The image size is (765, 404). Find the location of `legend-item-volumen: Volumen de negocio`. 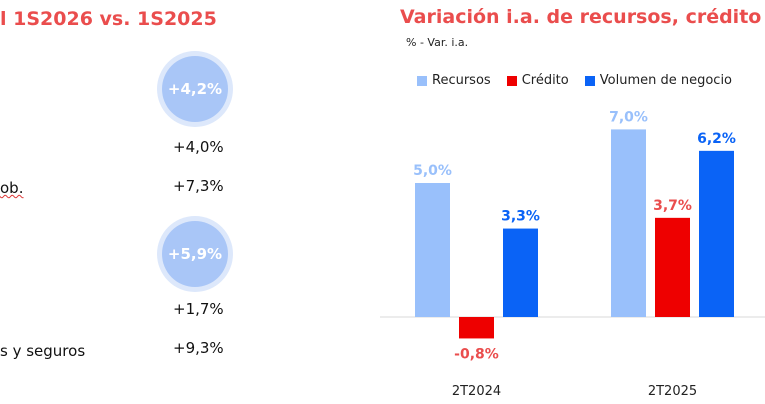

legend-item-volumen: Volumen de negocio is located at coordinates (658, 80).